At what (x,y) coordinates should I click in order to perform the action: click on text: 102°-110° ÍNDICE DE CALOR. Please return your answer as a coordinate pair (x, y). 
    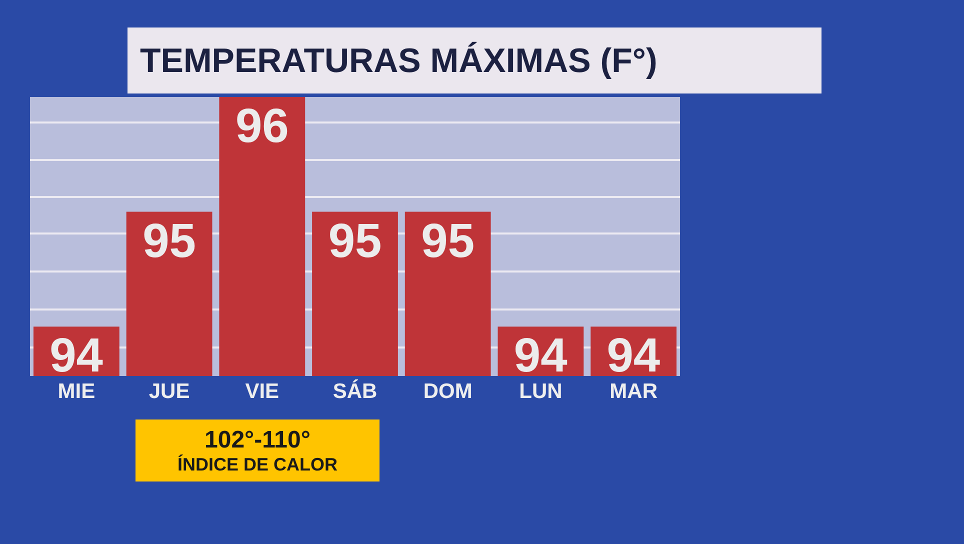
    Looking at the image, I should click on (257, 450).